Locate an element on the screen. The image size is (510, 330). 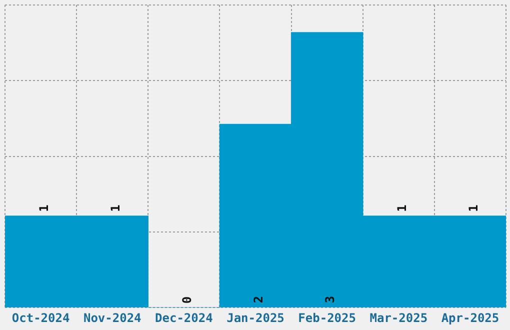
data-label: 2 is located at coordinates (259, 300).